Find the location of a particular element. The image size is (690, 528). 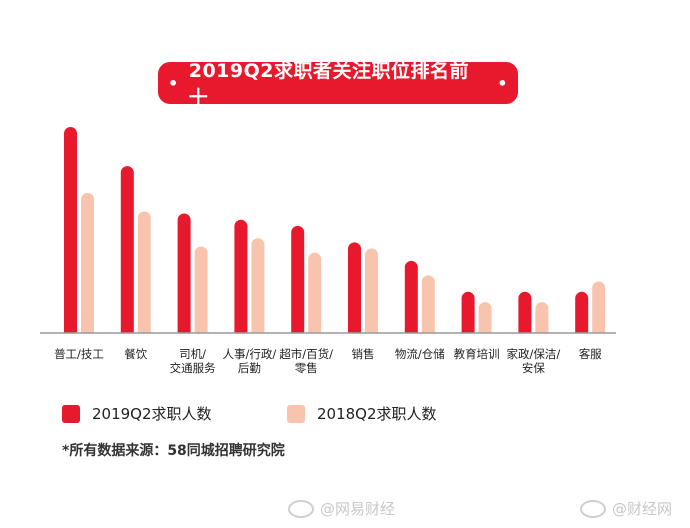

data-source-note: *所有数据来源：58同城招聘研究院 is located at coordinates (173, 451).